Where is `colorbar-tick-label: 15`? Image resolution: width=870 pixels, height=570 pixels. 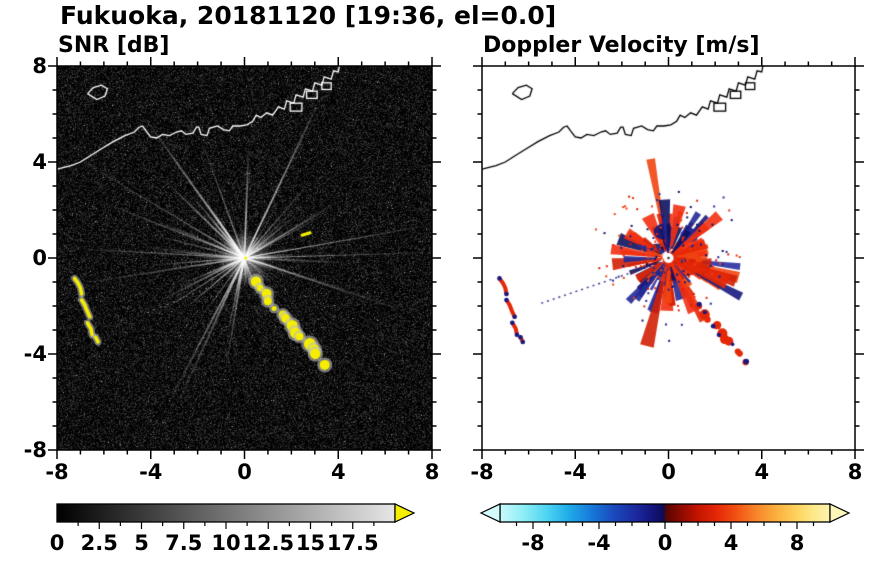 colorbar-tick-label: 15 is located at coordinates (310, 543).